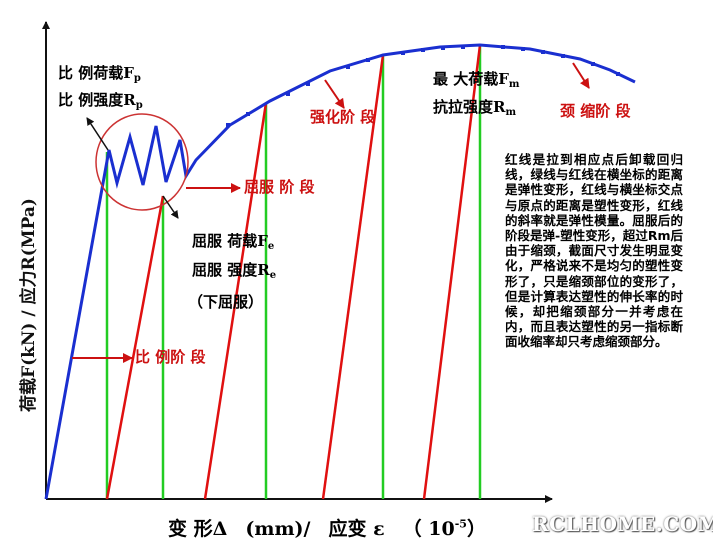 Image resolution: width=713 pixels, height=549 pixels. I want to click on necking-stage-label: 颈 缩阶 段, so click(595, 111).